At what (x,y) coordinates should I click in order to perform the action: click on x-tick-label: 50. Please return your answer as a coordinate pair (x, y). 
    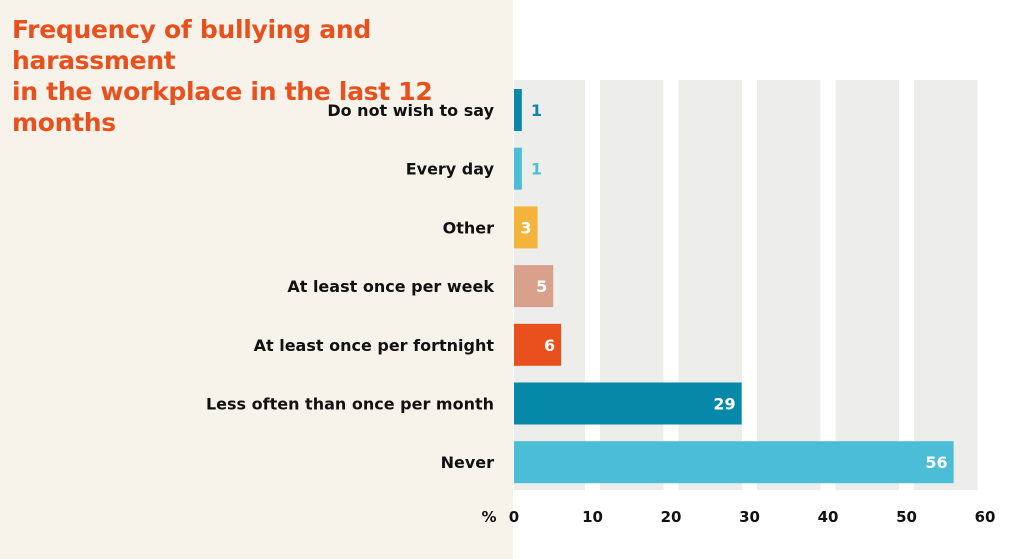
    Looking at the image, I should click on (906, 517).